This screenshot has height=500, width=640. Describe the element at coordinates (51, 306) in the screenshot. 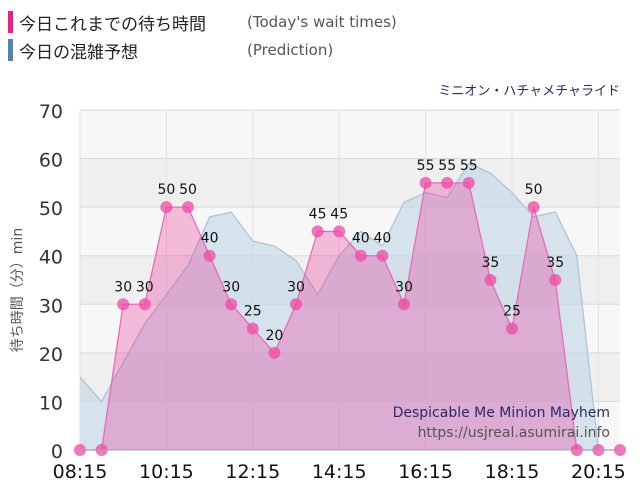

I see `y-tick-label: 30` at that location.